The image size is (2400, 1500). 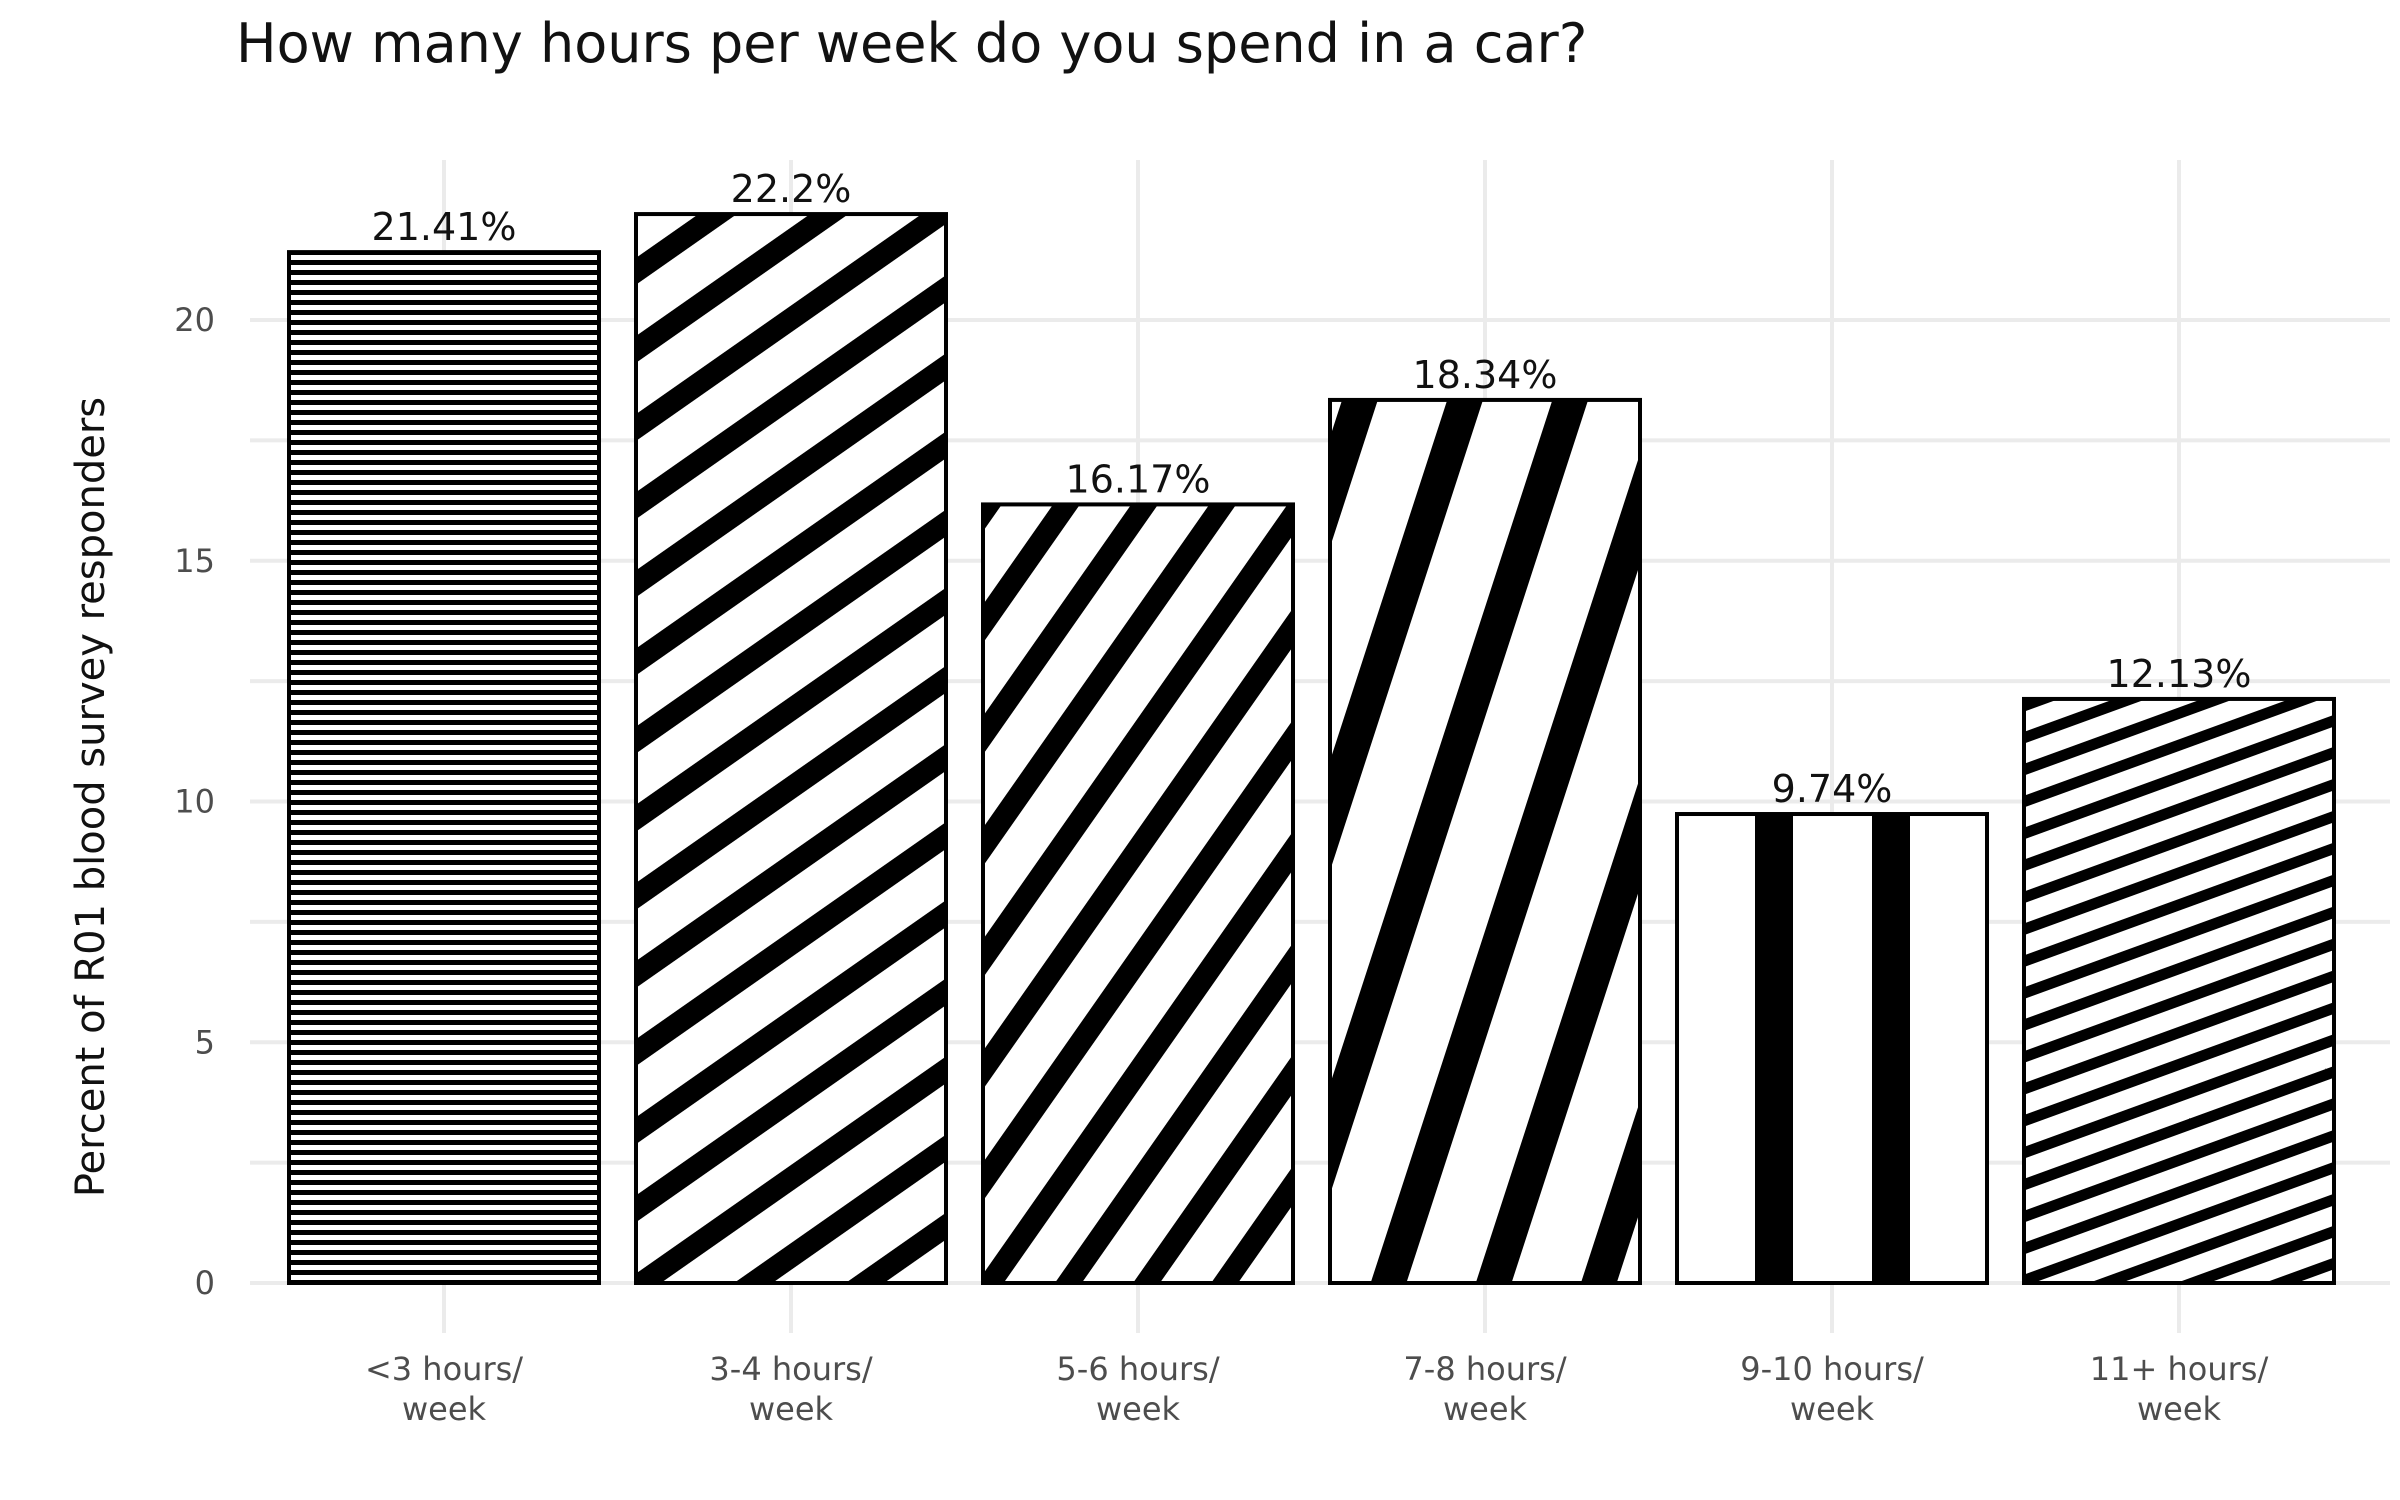 I want to click on y-tick-label: 0, so click(x=205, y=1283).